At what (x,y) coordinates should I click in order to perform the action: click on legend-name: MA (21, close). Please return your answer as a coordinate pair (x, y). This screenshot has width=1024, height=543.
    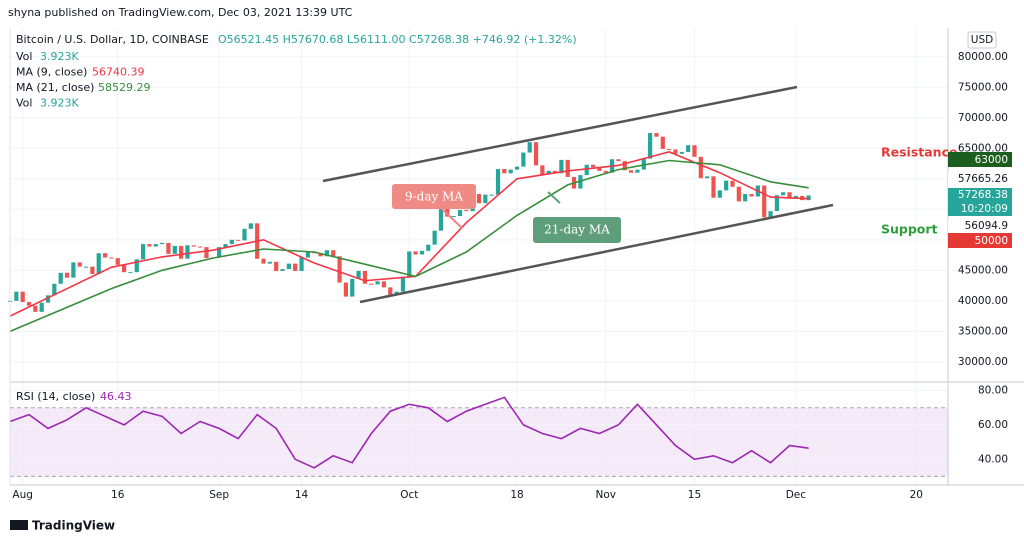
    Looking at the image, I should click on (55, 87).